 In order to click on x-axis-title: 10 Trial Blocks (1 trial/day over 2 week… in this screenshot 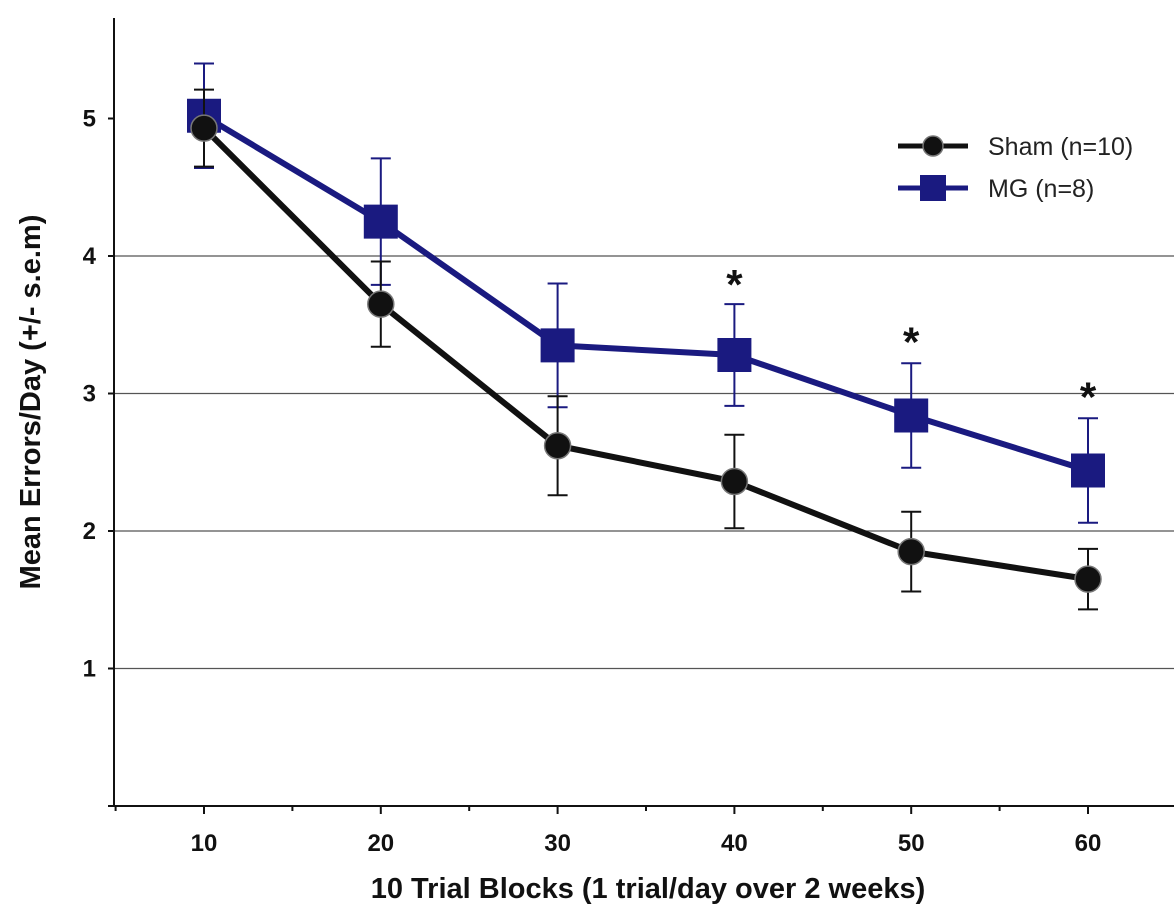, I will do `click(648, 889)`.